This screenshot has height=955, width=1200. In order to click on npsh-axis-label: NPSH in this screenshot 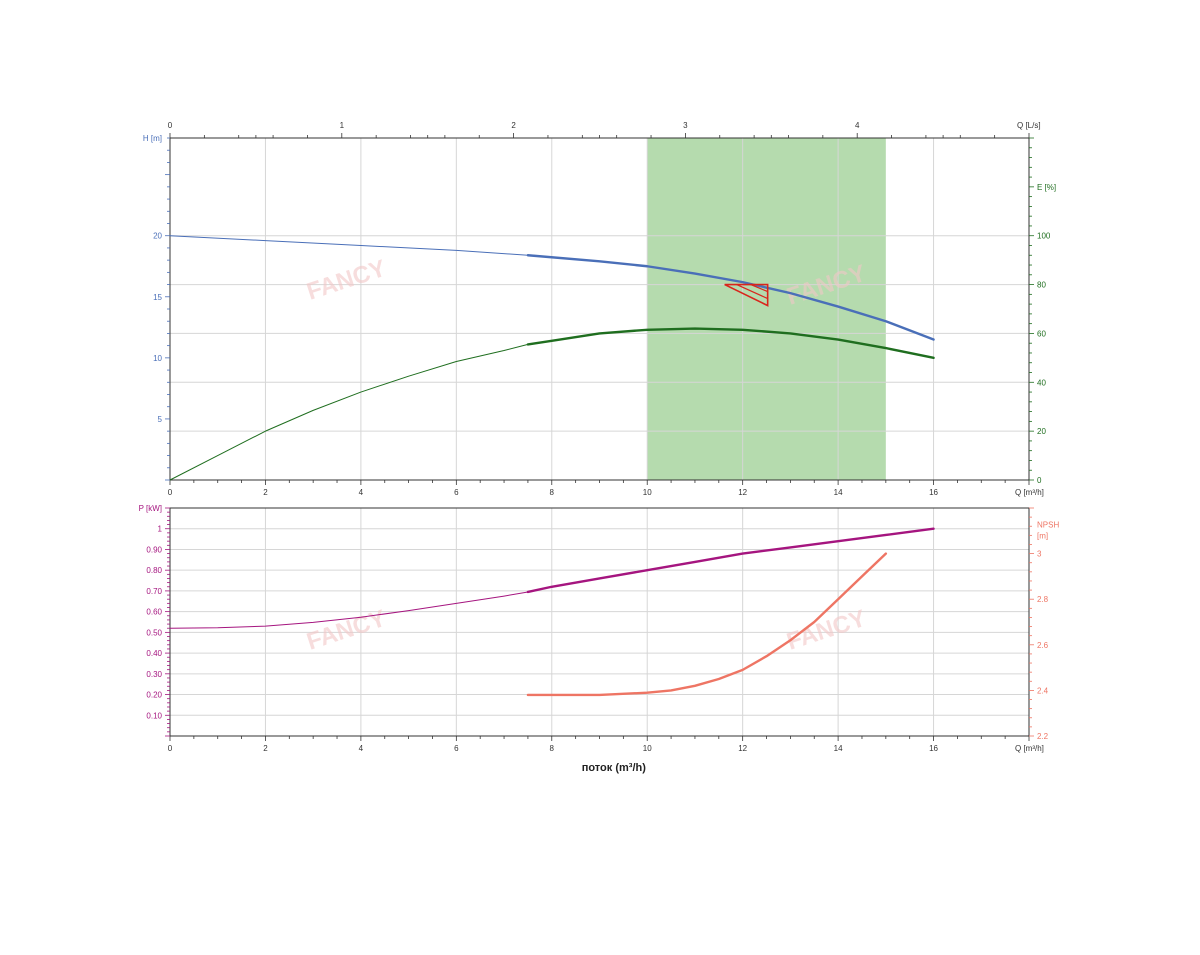, I will do `click(1048, 525)`.